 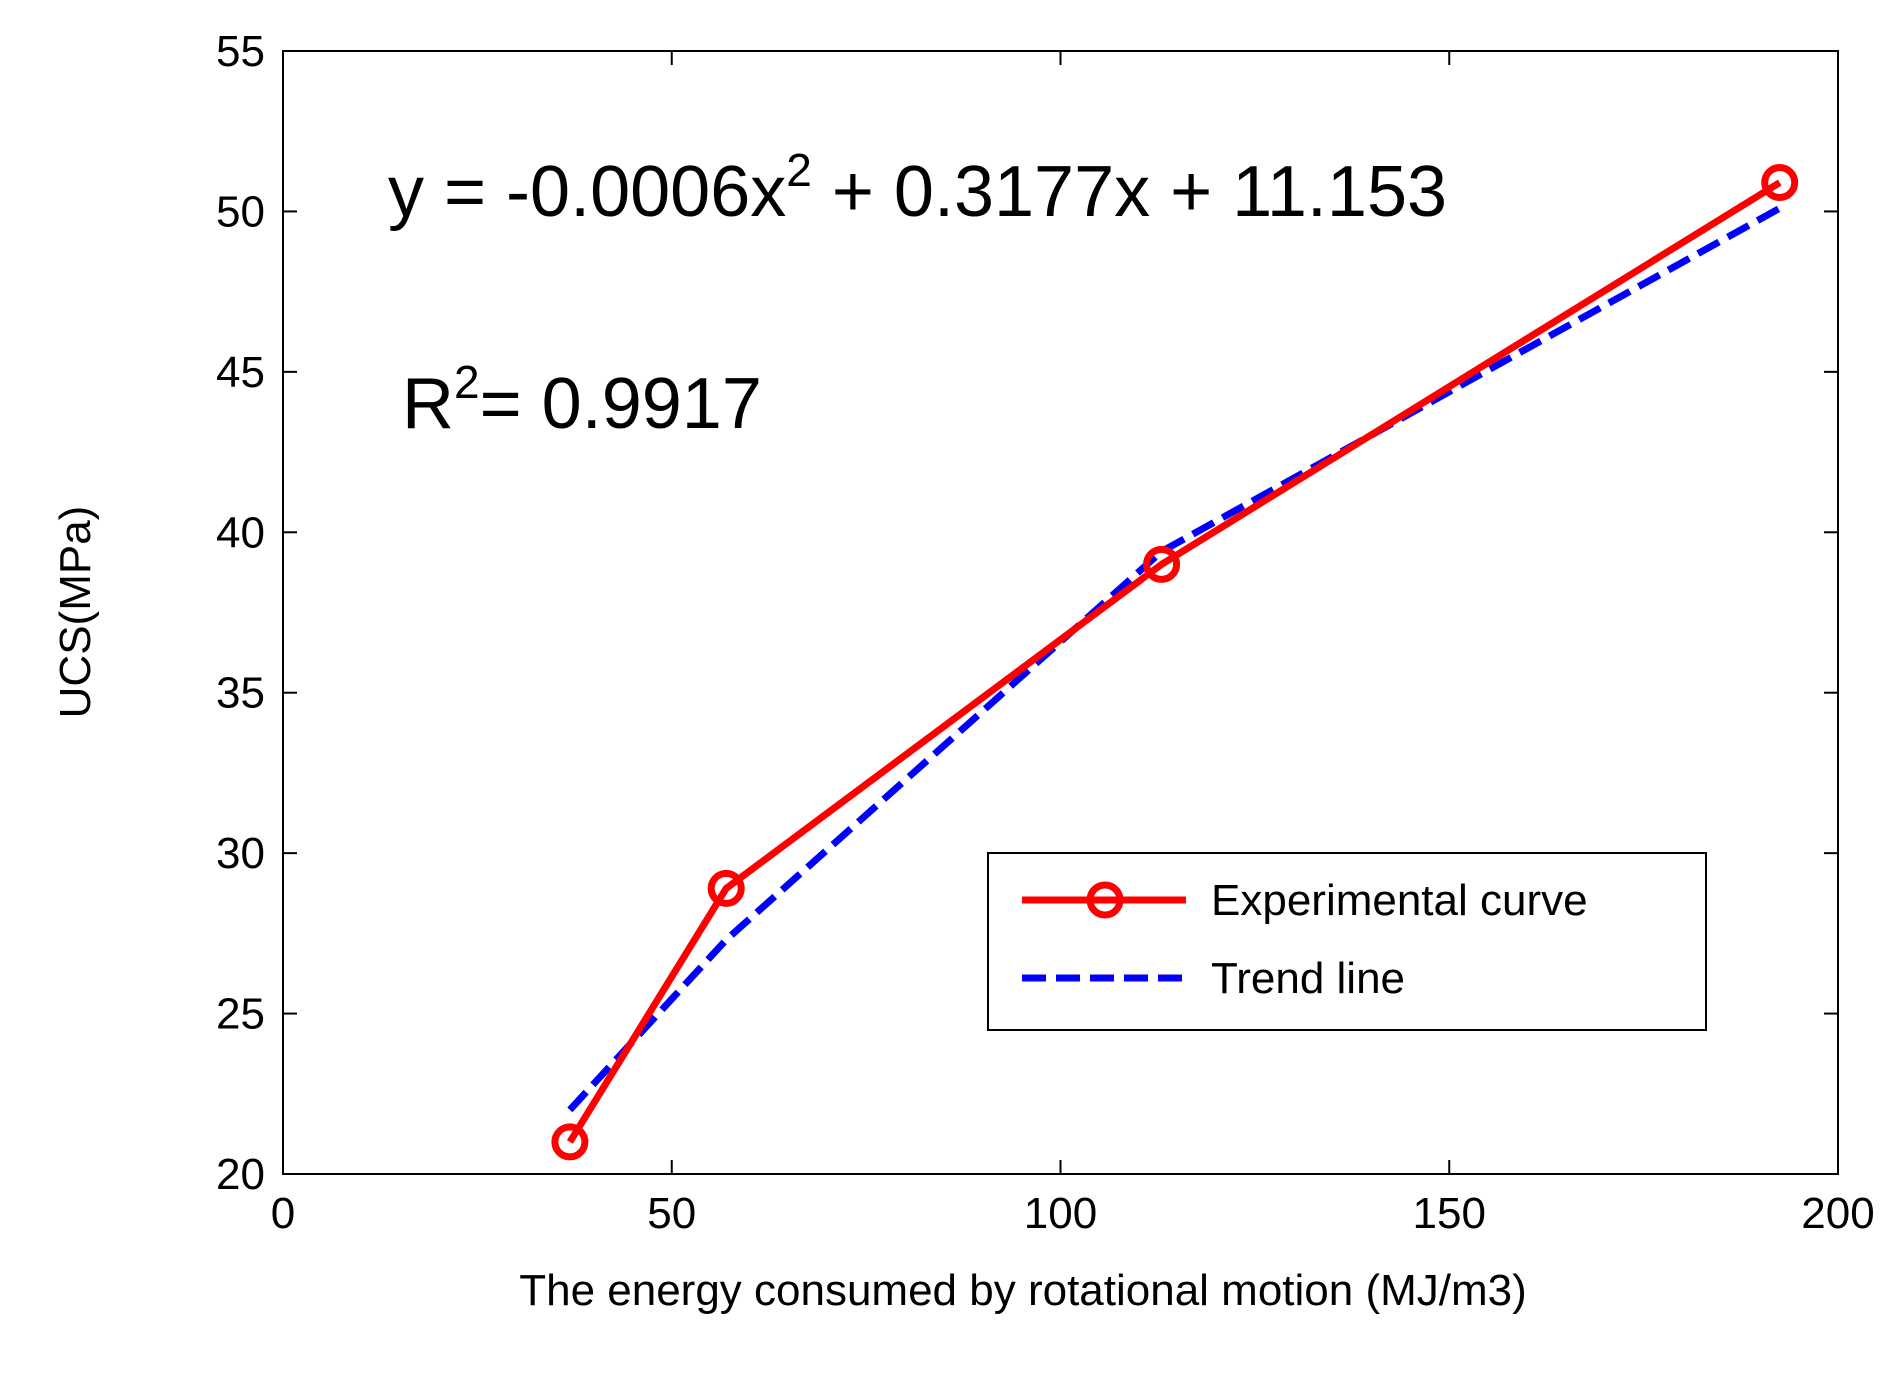 I want to click on y-tick-label: 20, so click(x=240, y=1174).